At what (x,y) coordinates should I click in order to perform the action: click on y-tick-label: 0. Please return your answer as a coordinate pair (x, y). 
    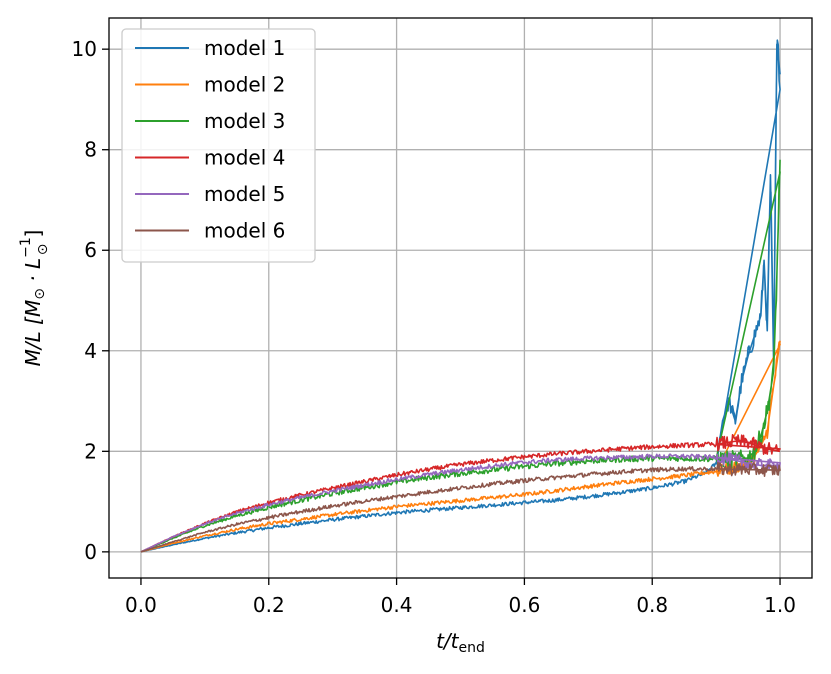
    Looking at the image, I should click on (90, 552).